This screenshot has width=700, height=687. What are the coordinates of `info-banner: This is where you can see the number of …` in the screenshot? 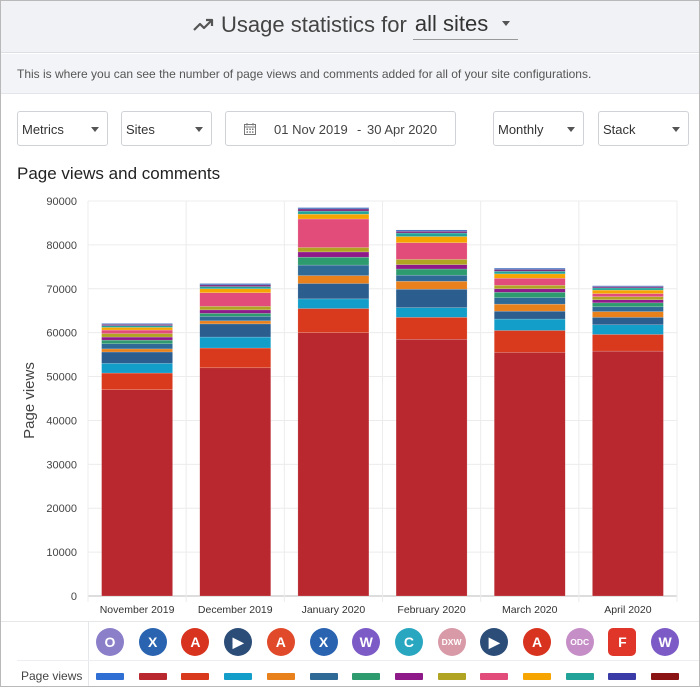 It's located at (350, 74).